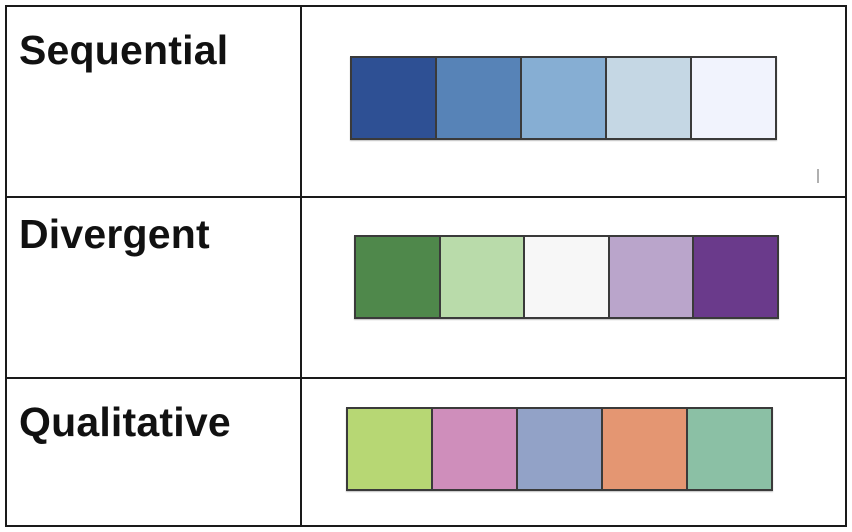  Describe the element at coordinates (154, 101) in the screenshot. I see `label-cell: Sequential` at that location.